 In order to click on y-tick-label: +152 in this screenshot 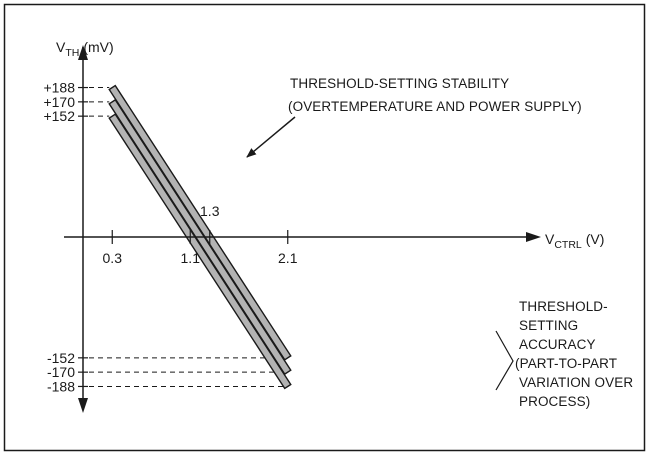, I will do `click(59, 116)`.